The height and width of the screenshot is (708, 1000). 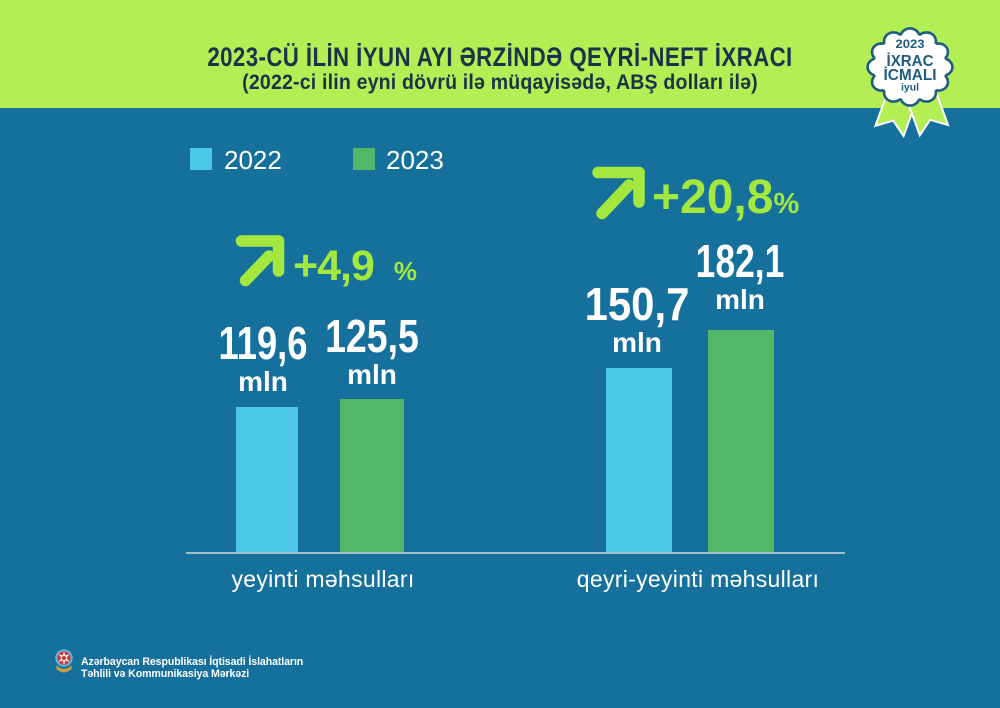 I want to click on svg-text: İXRAC, so click(x=910, y=61).